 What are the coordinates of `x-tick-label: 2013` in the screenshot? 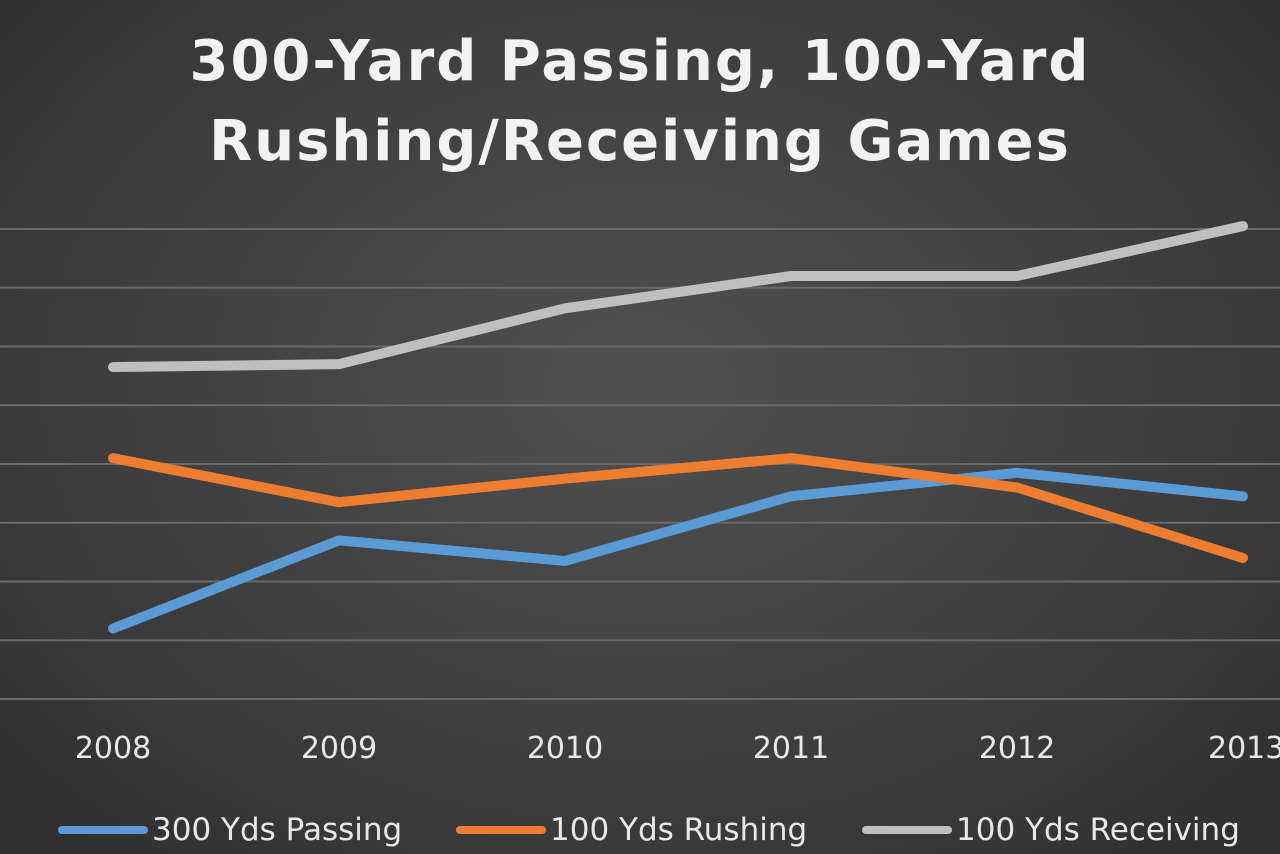 It's located at (1244, 748).